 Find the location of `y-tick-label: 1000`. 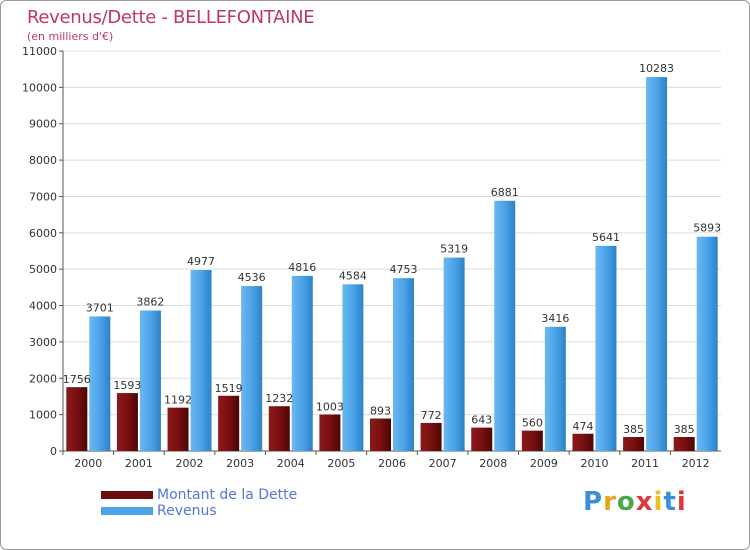

y-tick-label: 1000 is located at coordinates (43, 415).